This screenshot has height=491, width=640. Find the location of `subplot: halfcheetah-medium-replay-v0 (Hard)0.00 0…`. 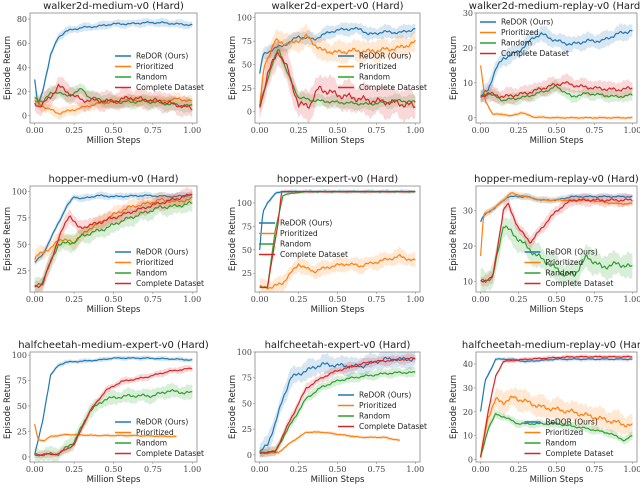

subplot: halfcheetah-medium-replay-v0 (Hard)0.00 0… is located at coordinates (544, 412).